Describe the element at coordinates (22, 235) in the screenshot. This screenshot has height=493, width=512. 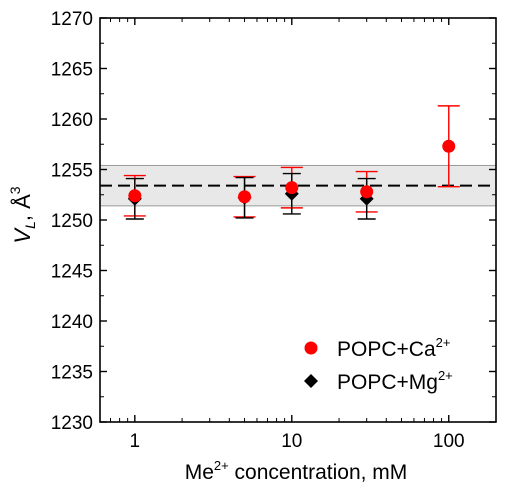
I see `y-axis-label-main: V` at that location.